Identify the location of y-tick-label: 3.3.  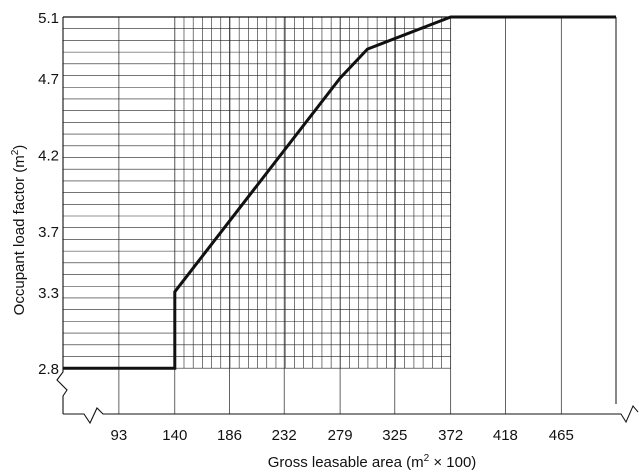
(48, 293).